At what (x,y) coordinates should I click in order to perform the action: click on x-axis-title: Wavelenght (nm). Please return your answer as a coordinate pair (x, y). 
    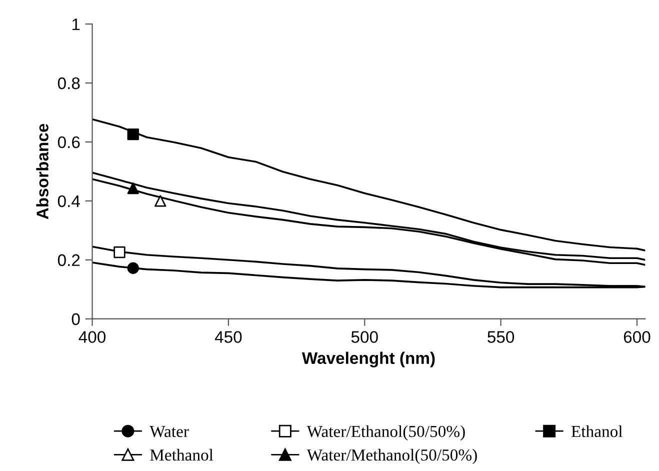
    Looking at the image, I should click on (368, 360).